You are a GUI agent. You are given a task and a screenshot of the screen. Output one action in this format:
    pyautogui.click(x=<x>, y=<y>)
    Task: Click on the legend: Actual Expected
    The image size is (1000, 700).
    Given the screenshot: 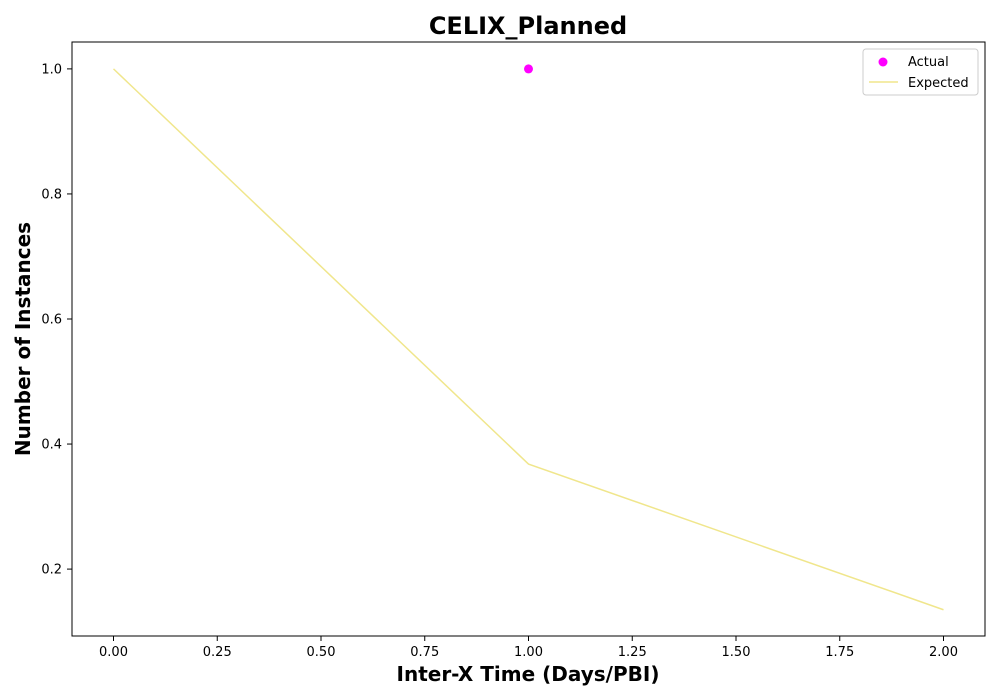 What is the action you would take?
    pyautogui.click(x=920, y=72)
    